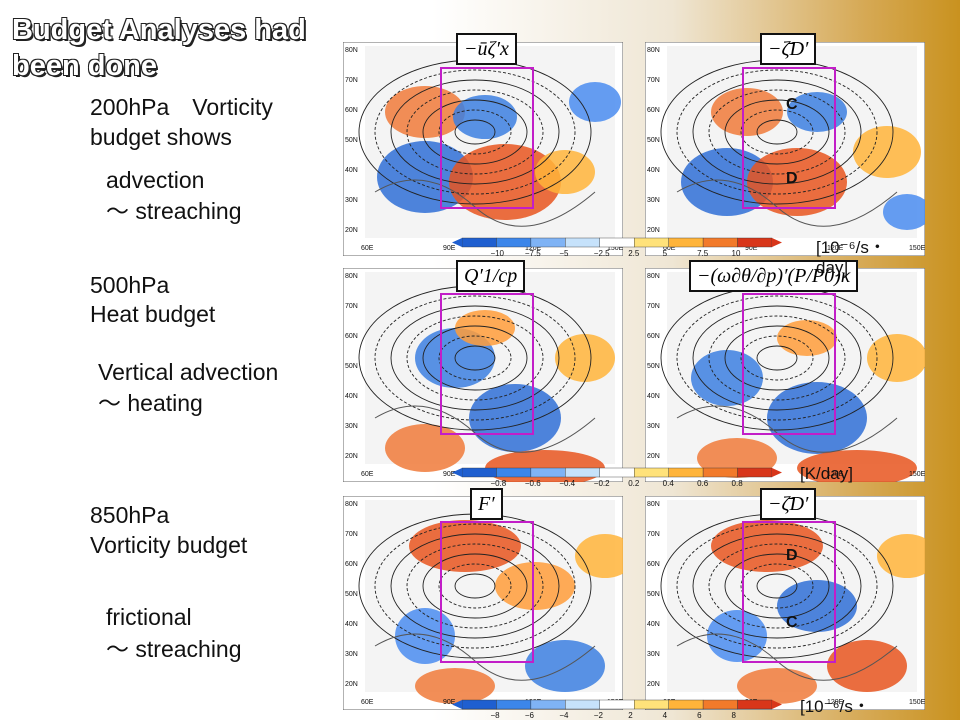 The height and width of the screenshot is (720, 960). I want to click on svg-text: −2, so click(599, 715).